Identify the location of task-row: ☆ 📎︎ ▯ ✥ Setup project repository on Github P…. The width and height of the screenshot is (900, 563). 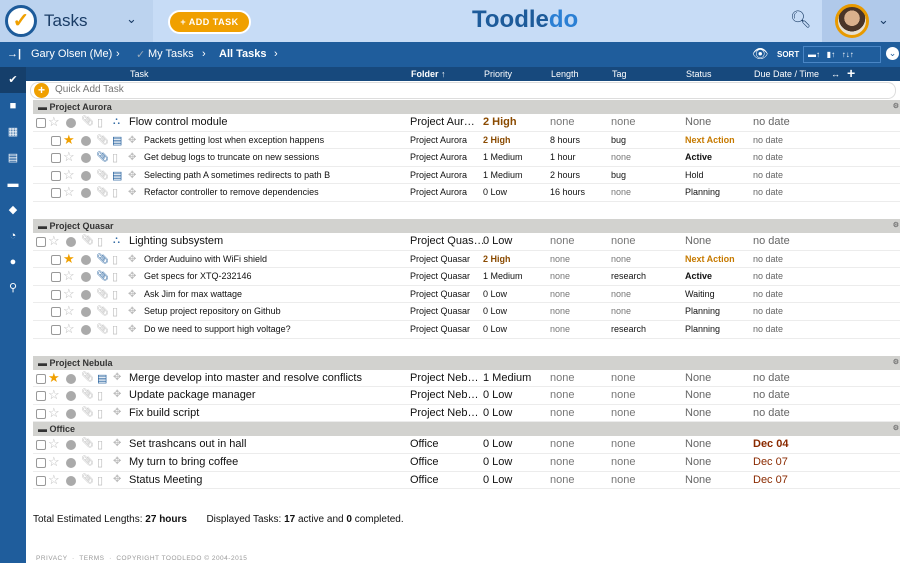
(466, 312).